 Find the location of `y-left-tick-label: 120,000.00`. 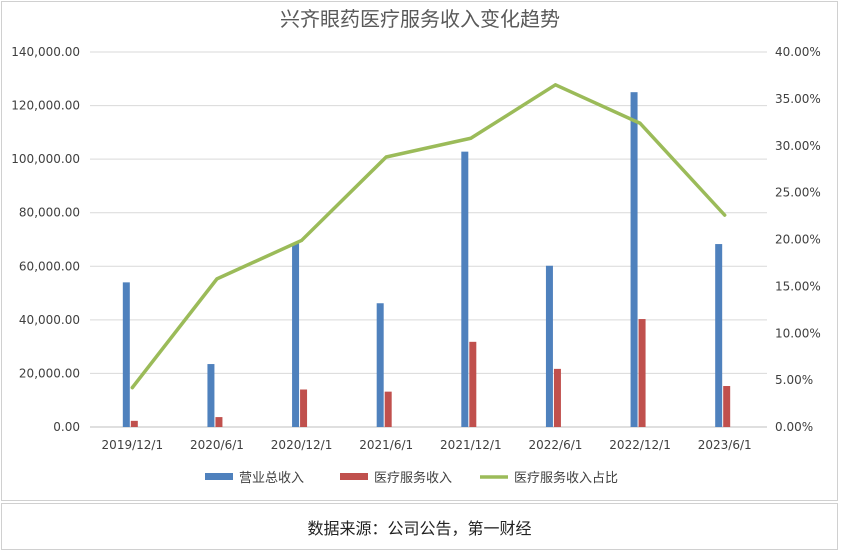

y-left-tick-label: 120,000.00 is located at coordinates (45, 106).